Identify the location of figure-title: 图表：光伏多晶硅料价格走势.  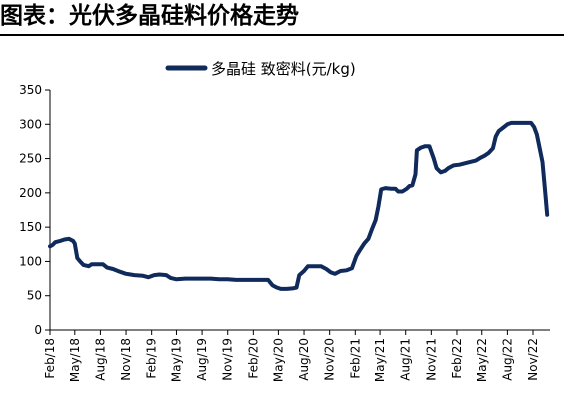
(149, 16).